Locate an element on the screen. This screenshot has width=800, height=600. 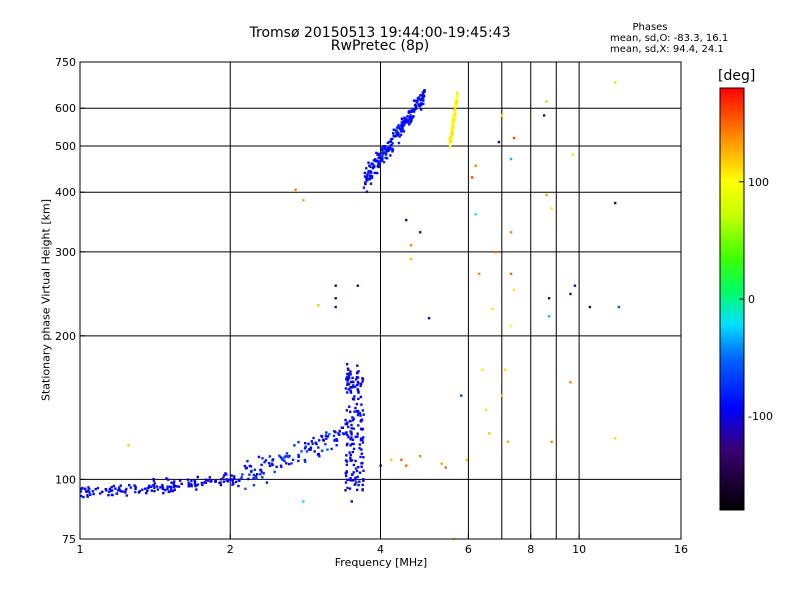
x-tick-label: 6 is located at coordinates (468, 549).